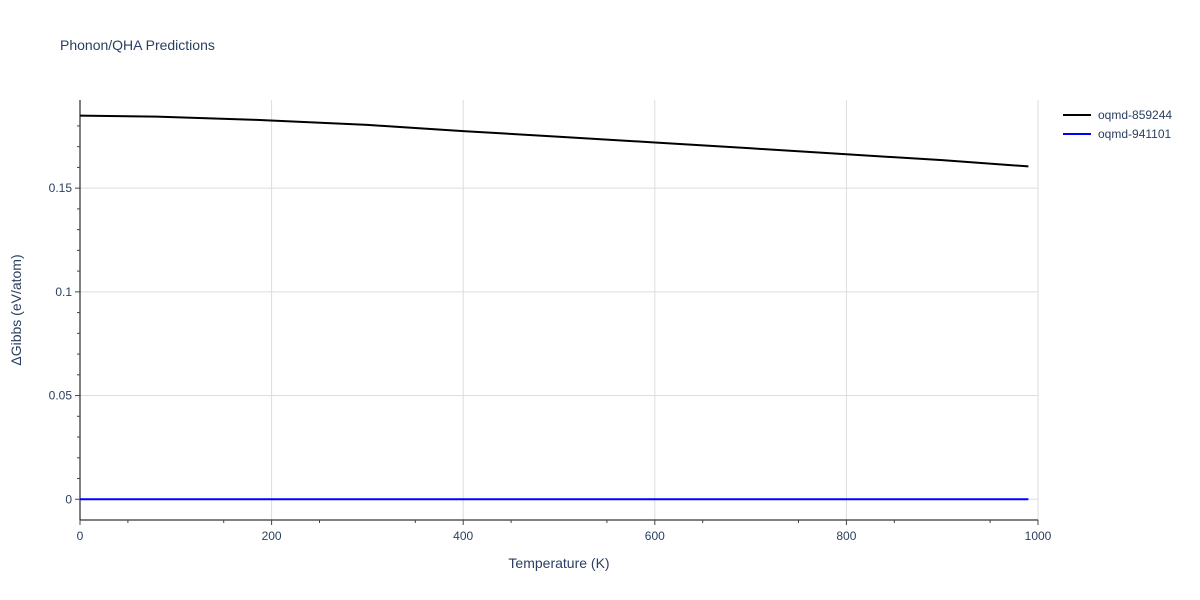 The image size is (1200, 600). What do you see at coordinates (61, 188) in the screenshot?
I see `y-tick-label: 0.15` at bounding box center [61, 188].